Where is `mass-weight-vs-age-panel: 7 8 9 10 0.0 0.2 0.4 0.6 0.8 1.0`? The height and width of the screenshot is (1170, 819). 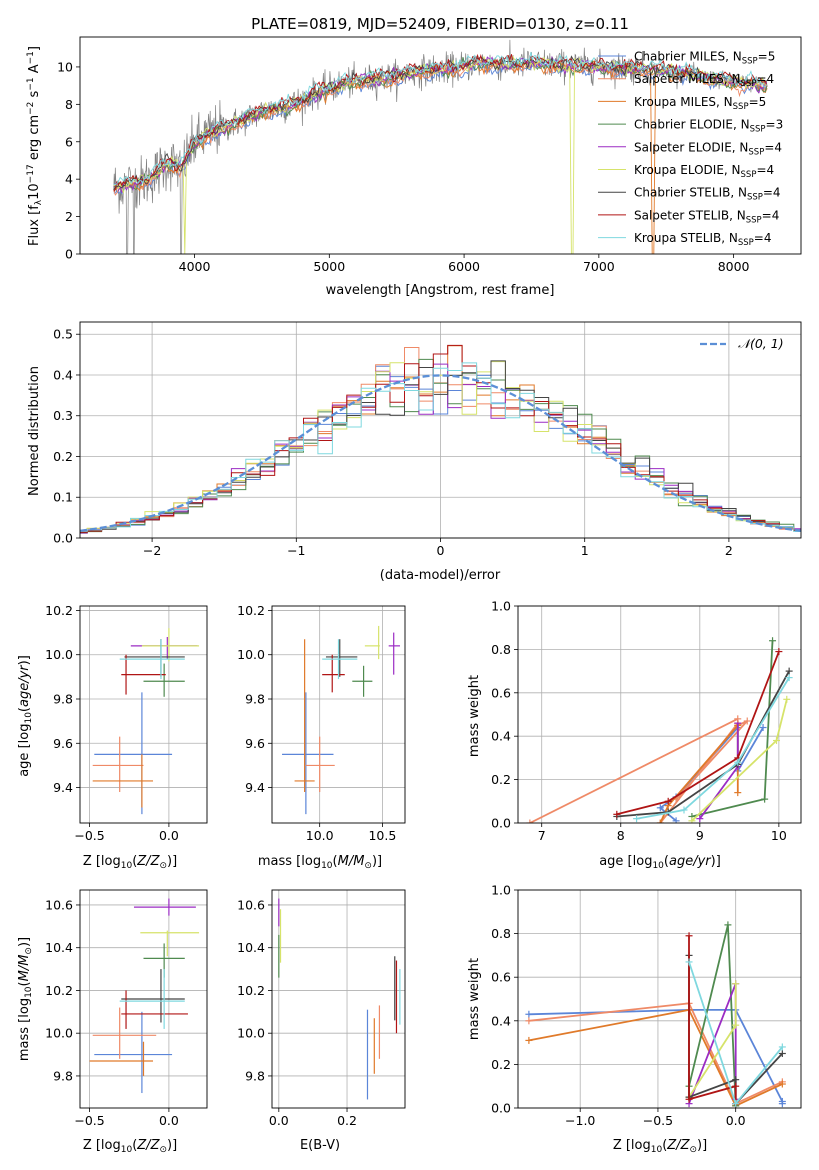 mass-weight-vs-age-panel: 7 8 9 10 0.0 0.2 0.4 0.6 0.8 1.0 is located at coordinates (646, 721).